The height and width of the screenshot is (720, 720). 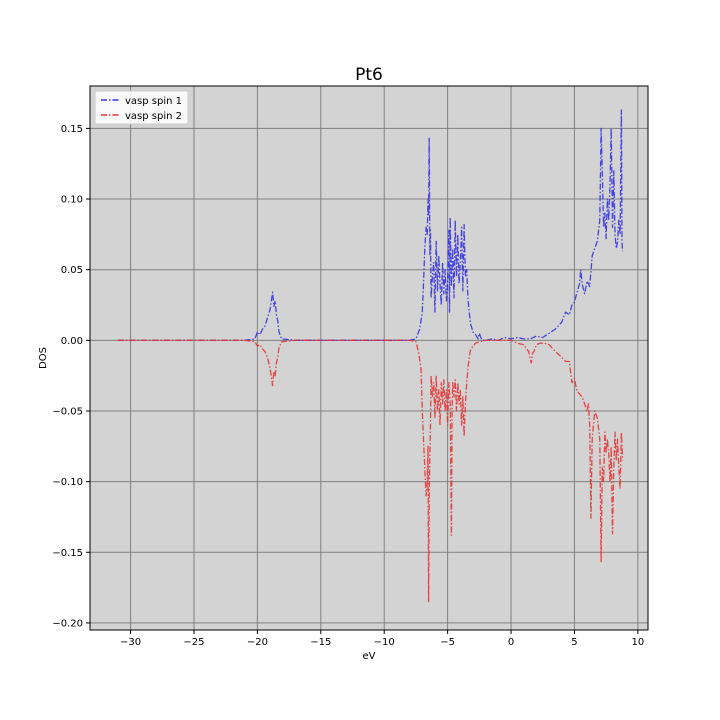 What do you see at coordinates (71, 376) in the screenshot?
I see `y-axis-ticks: −0.20 −0.15 −0.10 −0.05 0.00 0.05 0.10 0.15` at bounding box center [71, 376].